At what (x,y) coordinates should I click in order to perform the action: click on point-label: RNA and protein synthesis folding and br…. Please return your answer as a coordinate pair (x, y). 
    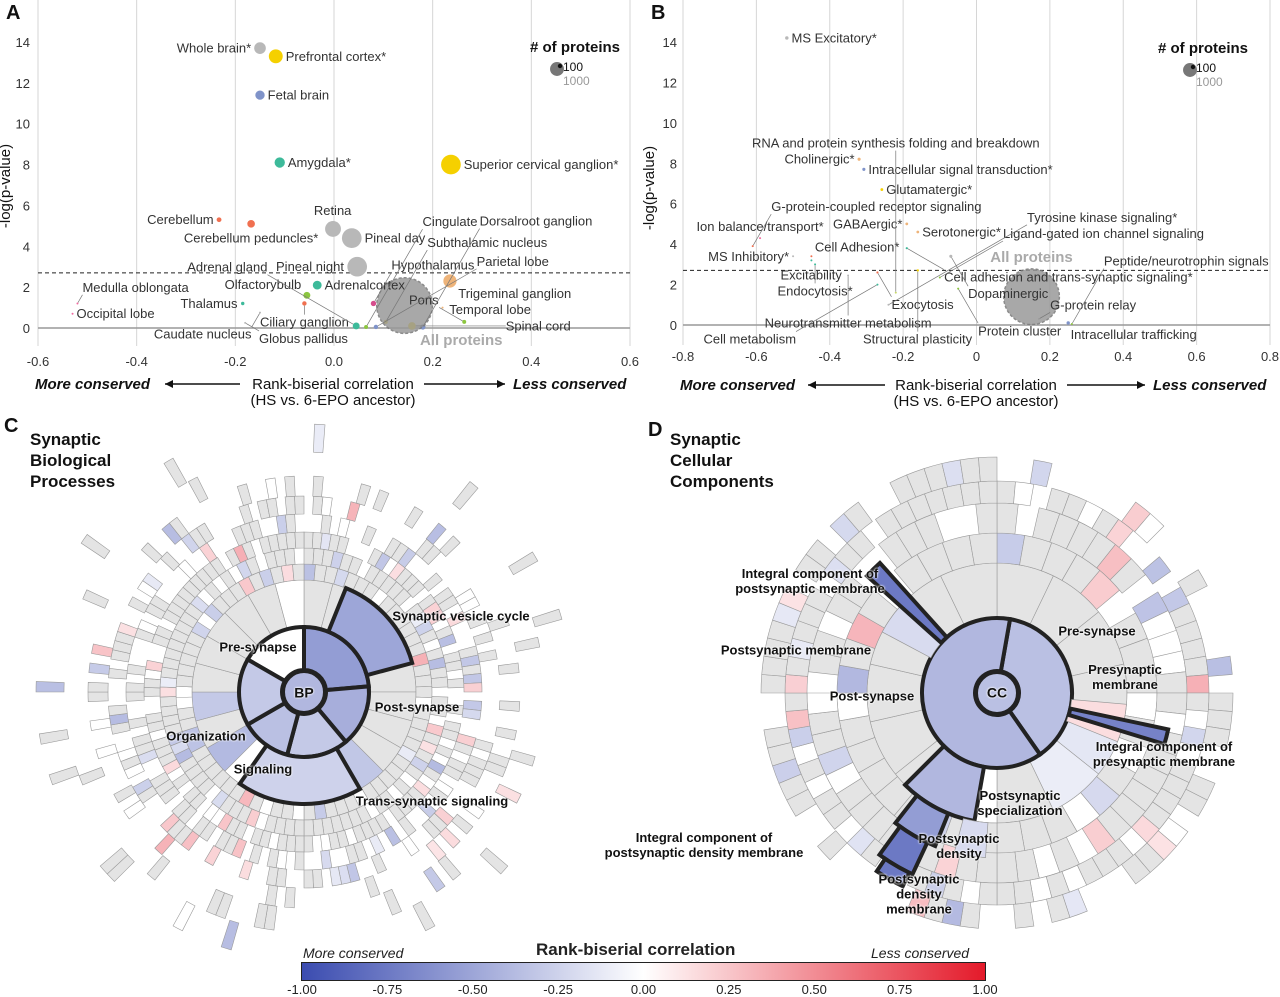
    Looking at the image, I should click on (896, 143).